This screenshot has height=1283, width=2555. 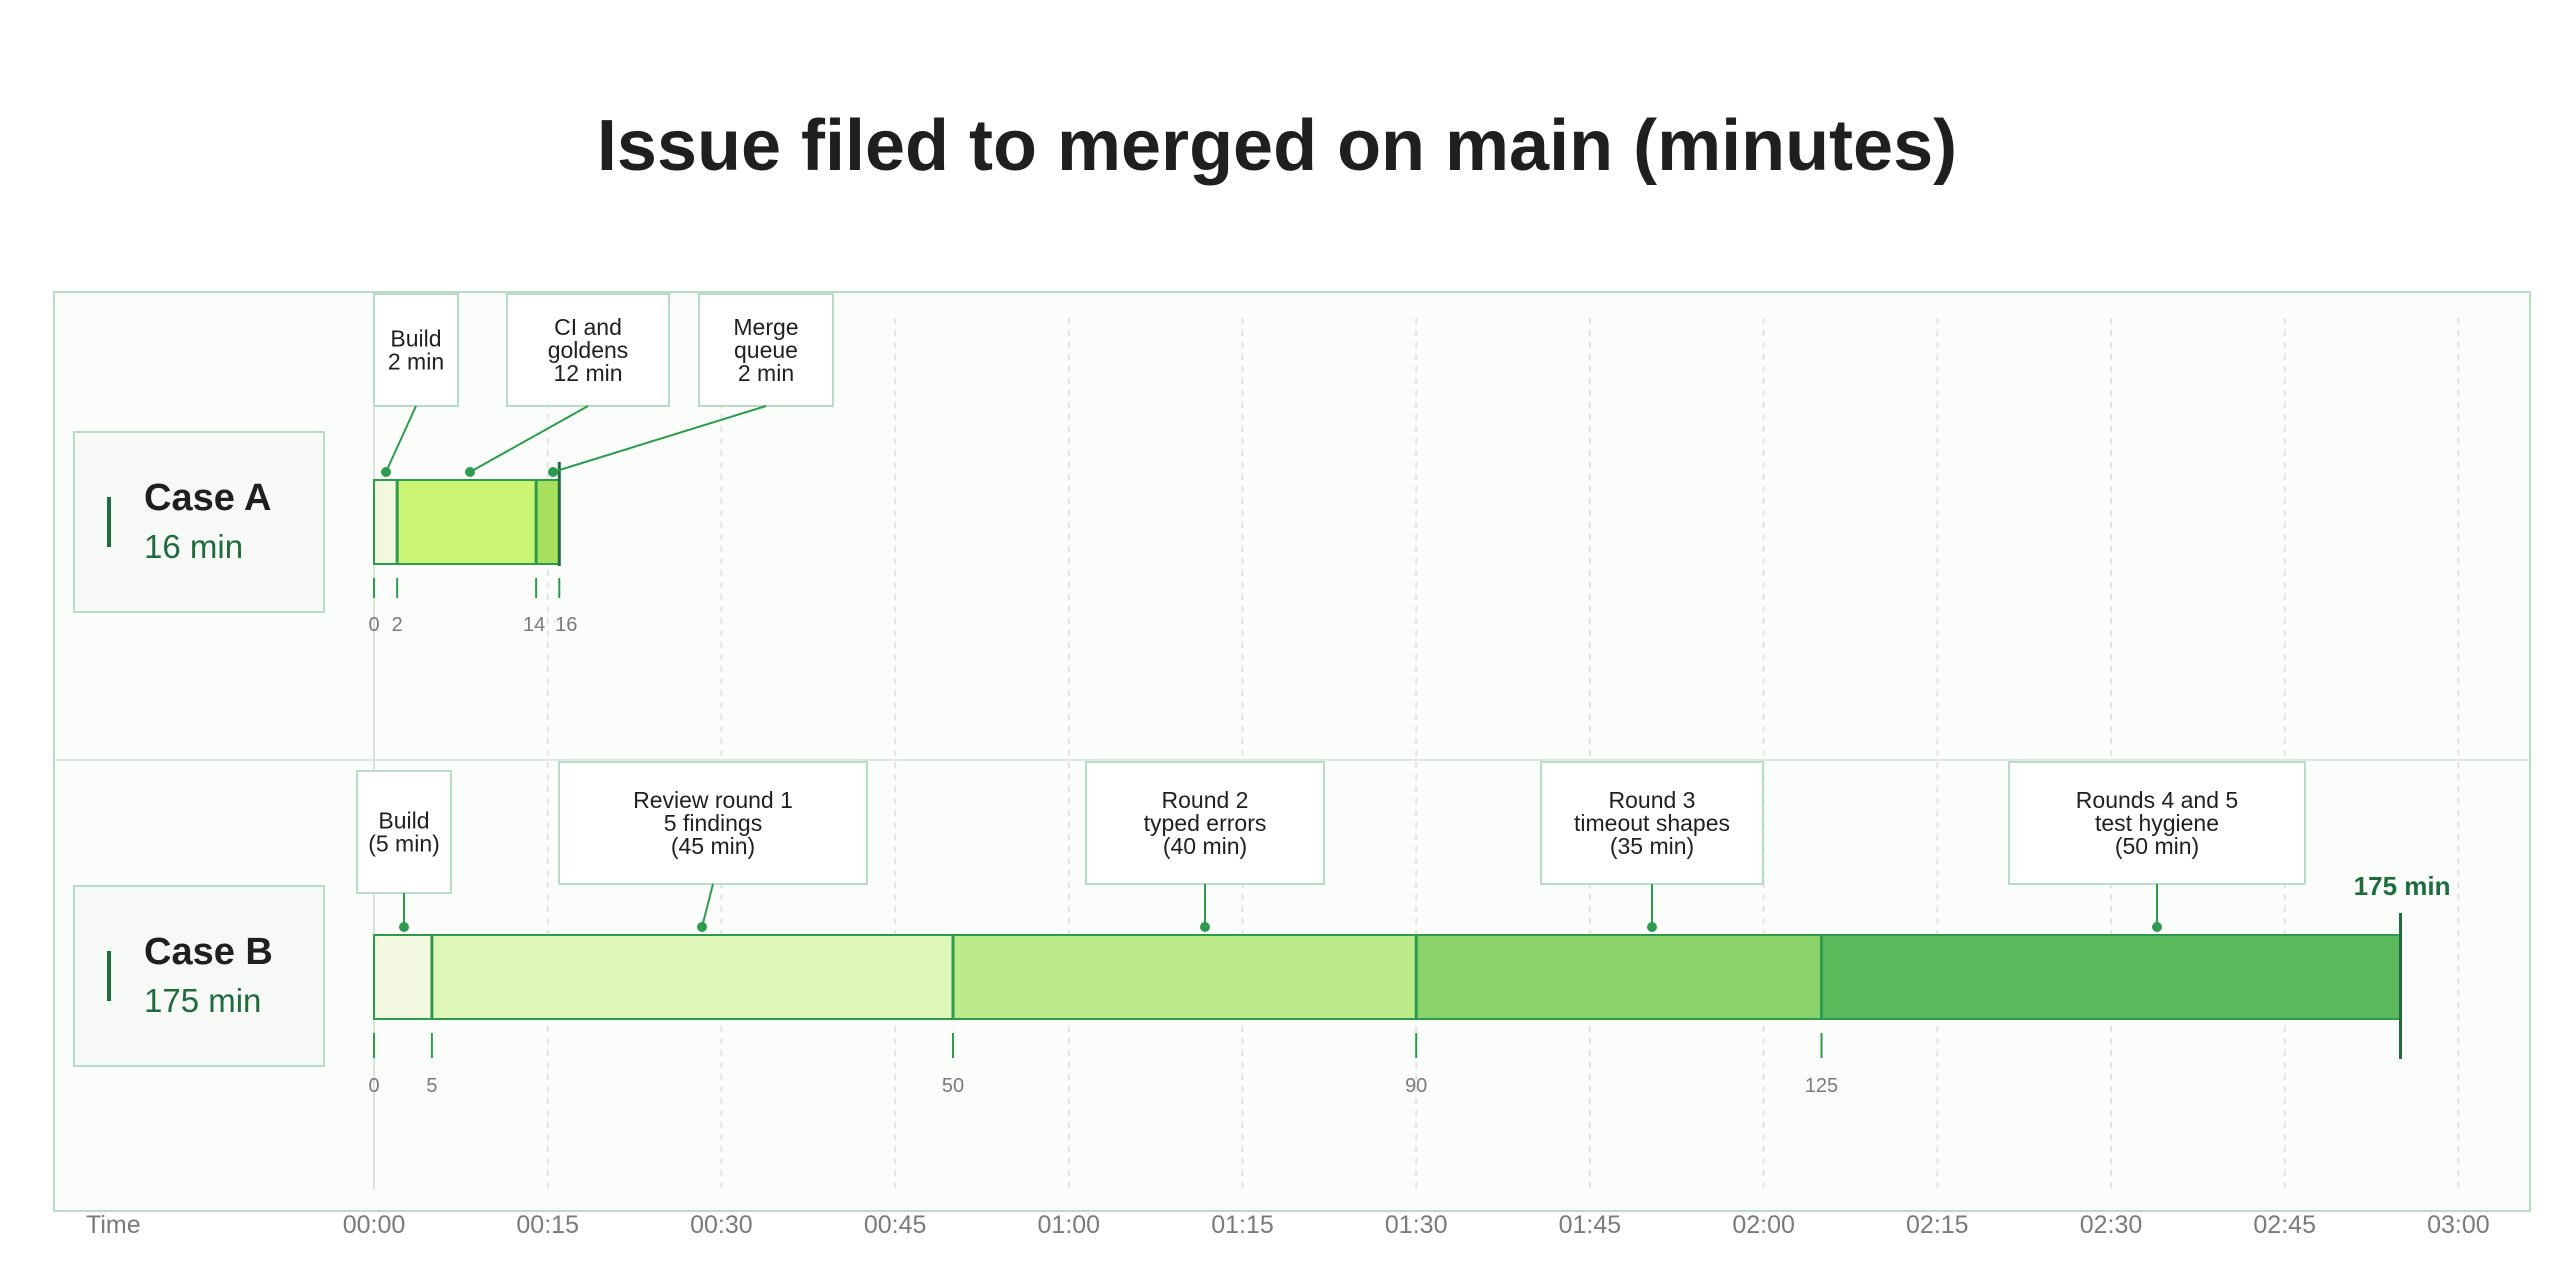 What do you see at coordinates (202, 1000) in the screenshot?
I see `row-total: 175 min` at bounding box center [202, 1000].